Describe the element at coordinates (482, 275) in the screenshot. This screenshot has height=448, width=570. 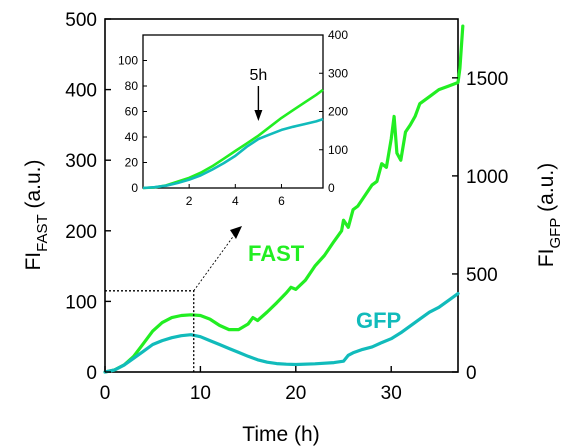
I see `y-right-tick-label: 500` at that location.